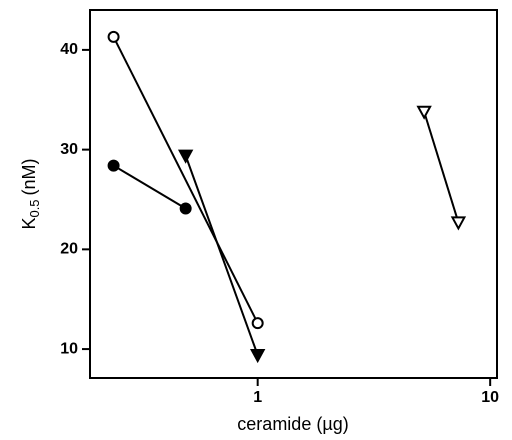 This screenshot has width=512, height=440. What do you see at coordinates (29, 176) in the screenshot?
I see `y-label-unit: (nM)` at bounding box center [29, 176].